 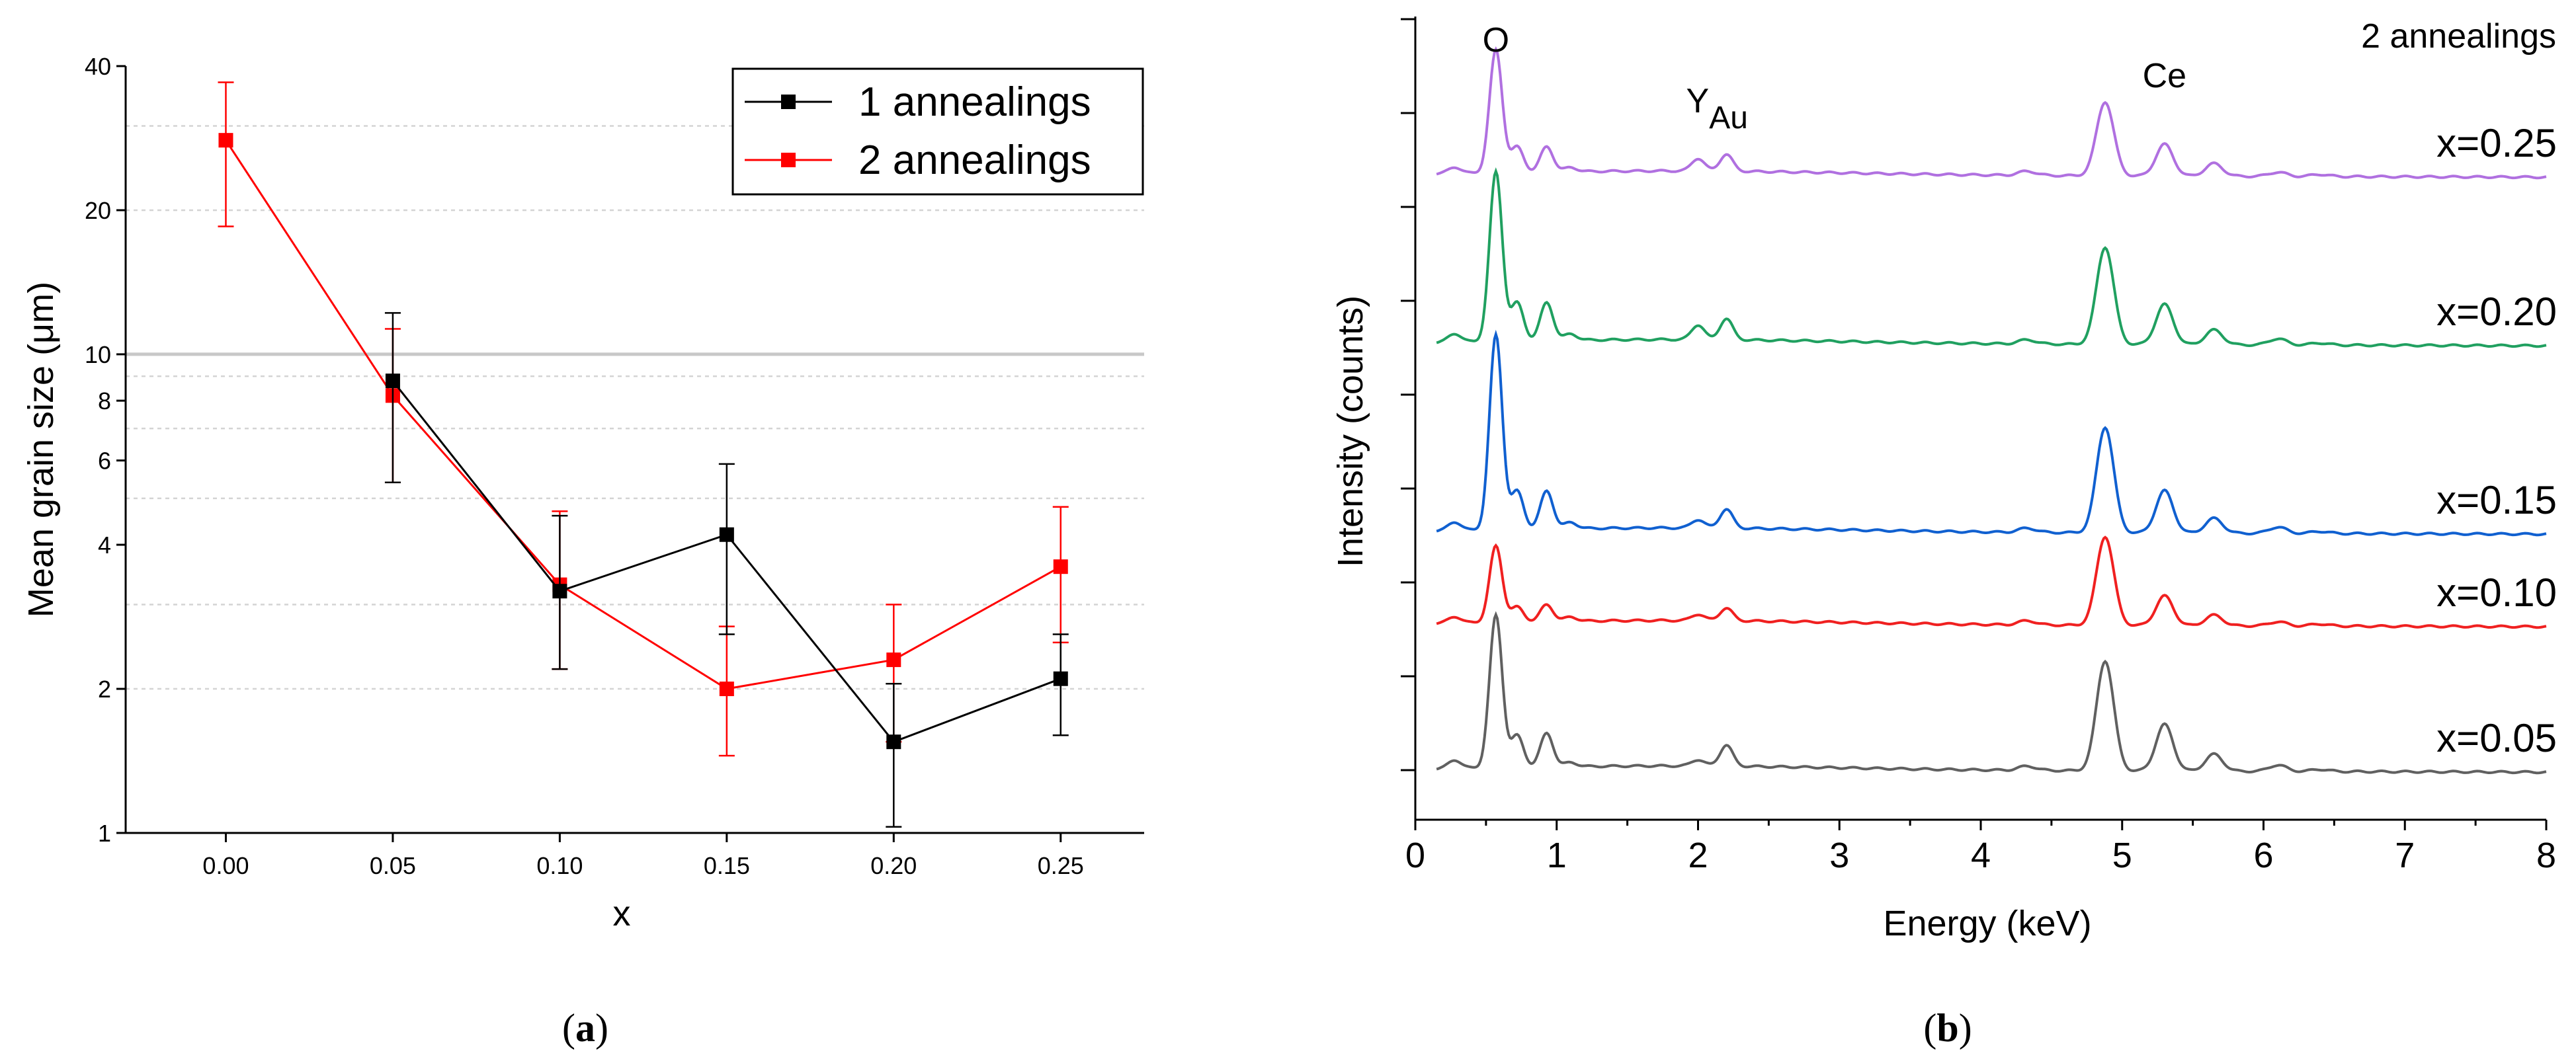 I want to click on spectrum-label: x=0.05, so click(x=2496, y=738).